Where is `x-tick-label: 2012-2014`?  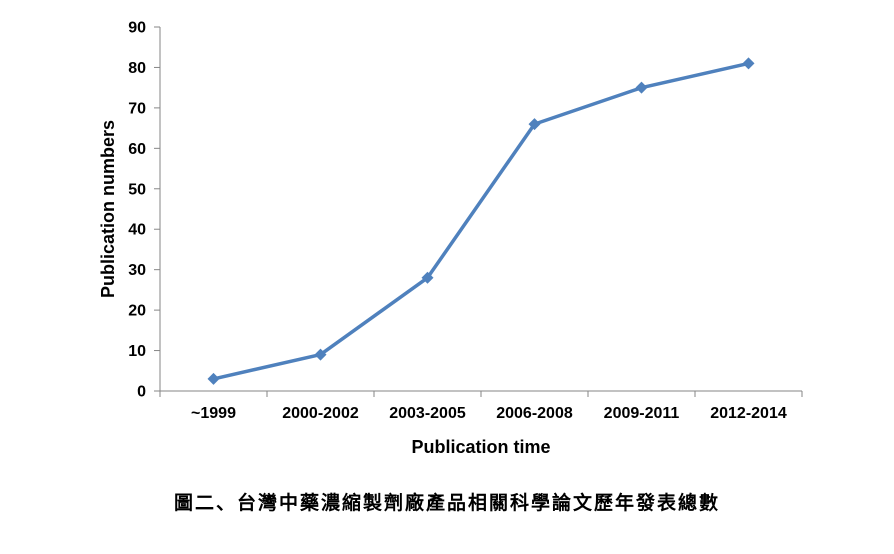 x-tick-label: 2012-2014 is located at coordinates (748, 413).